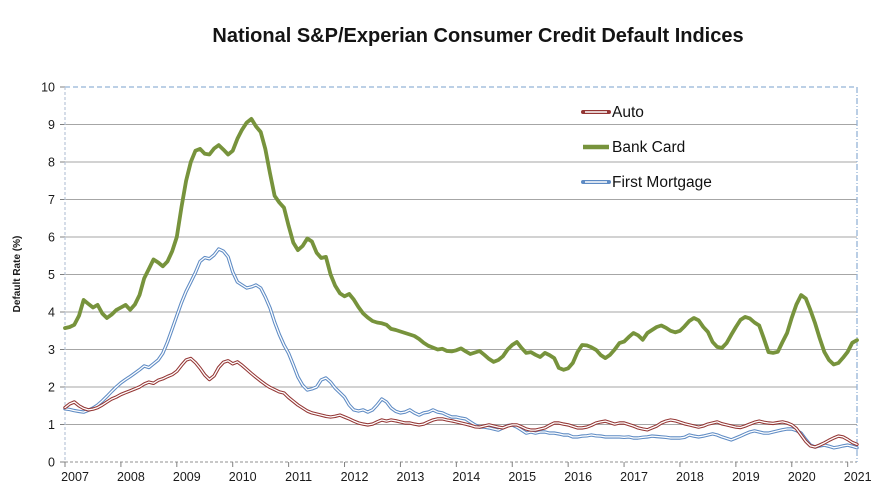  I want to click on x-tick-label: 2012, so click(355, 477).